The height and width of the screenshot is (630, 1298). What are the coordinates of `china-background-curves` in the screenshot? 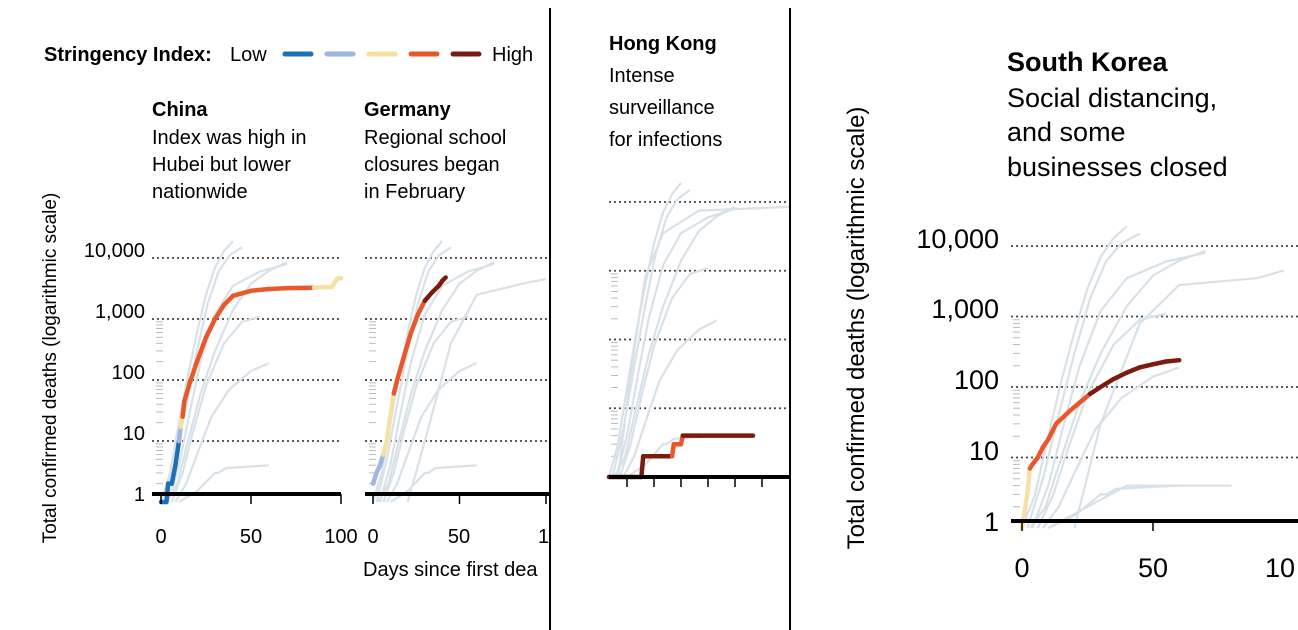 It's located at (223, 371).